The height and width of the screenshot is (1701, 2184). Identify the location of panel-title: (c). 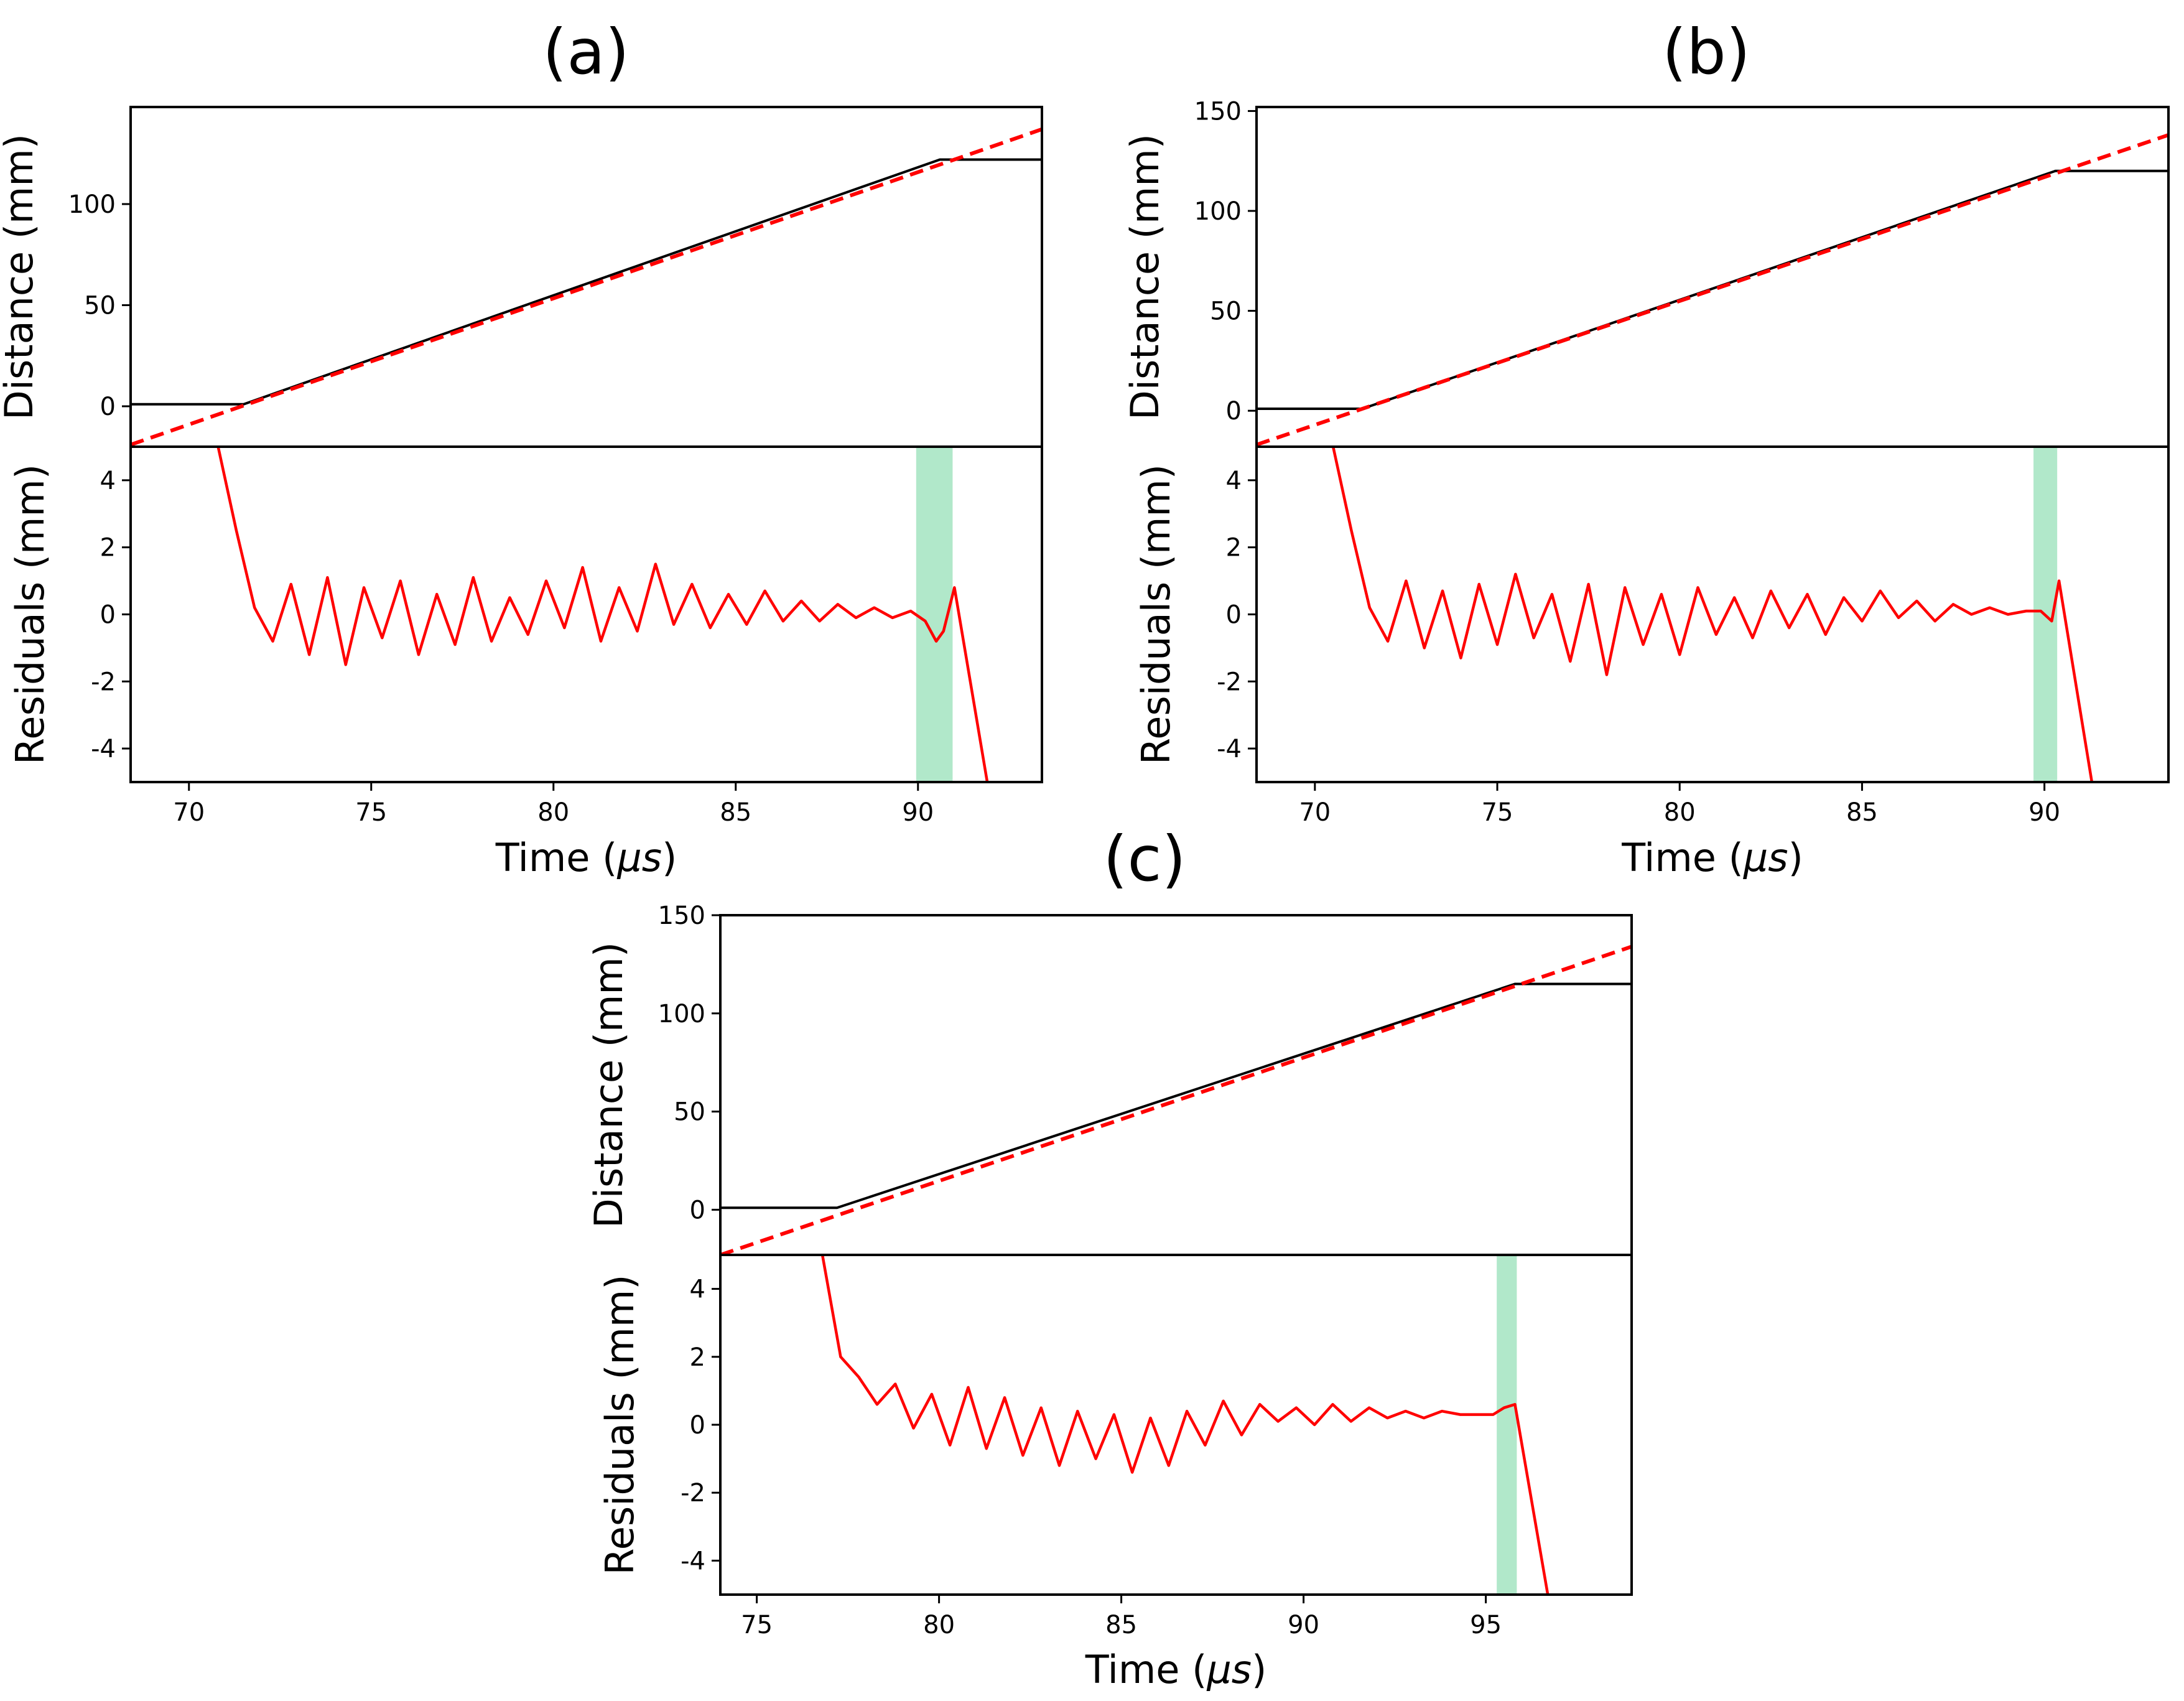
(1144, 859).